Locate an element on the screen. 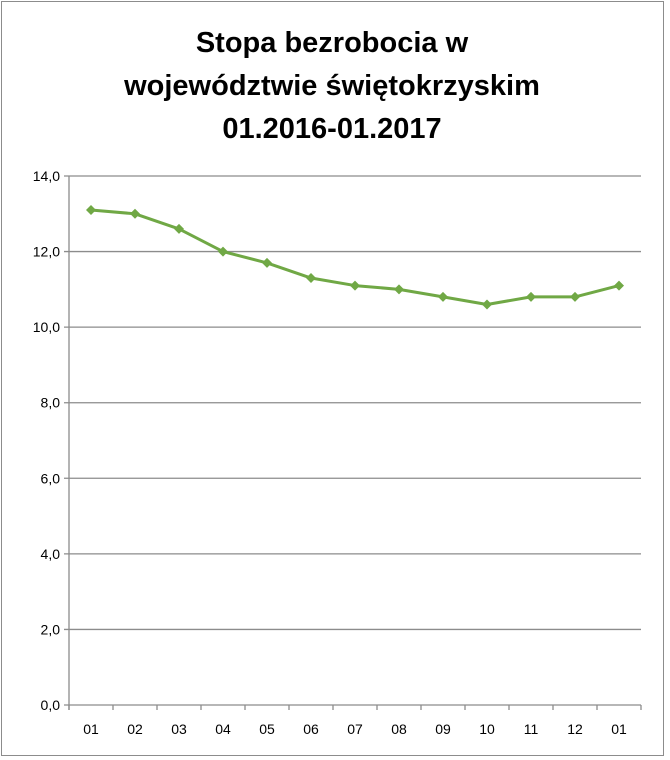 The height and width of the screenshot is (760, 670). y-tick-label: 12,0 is located at coordinates (46, 252).